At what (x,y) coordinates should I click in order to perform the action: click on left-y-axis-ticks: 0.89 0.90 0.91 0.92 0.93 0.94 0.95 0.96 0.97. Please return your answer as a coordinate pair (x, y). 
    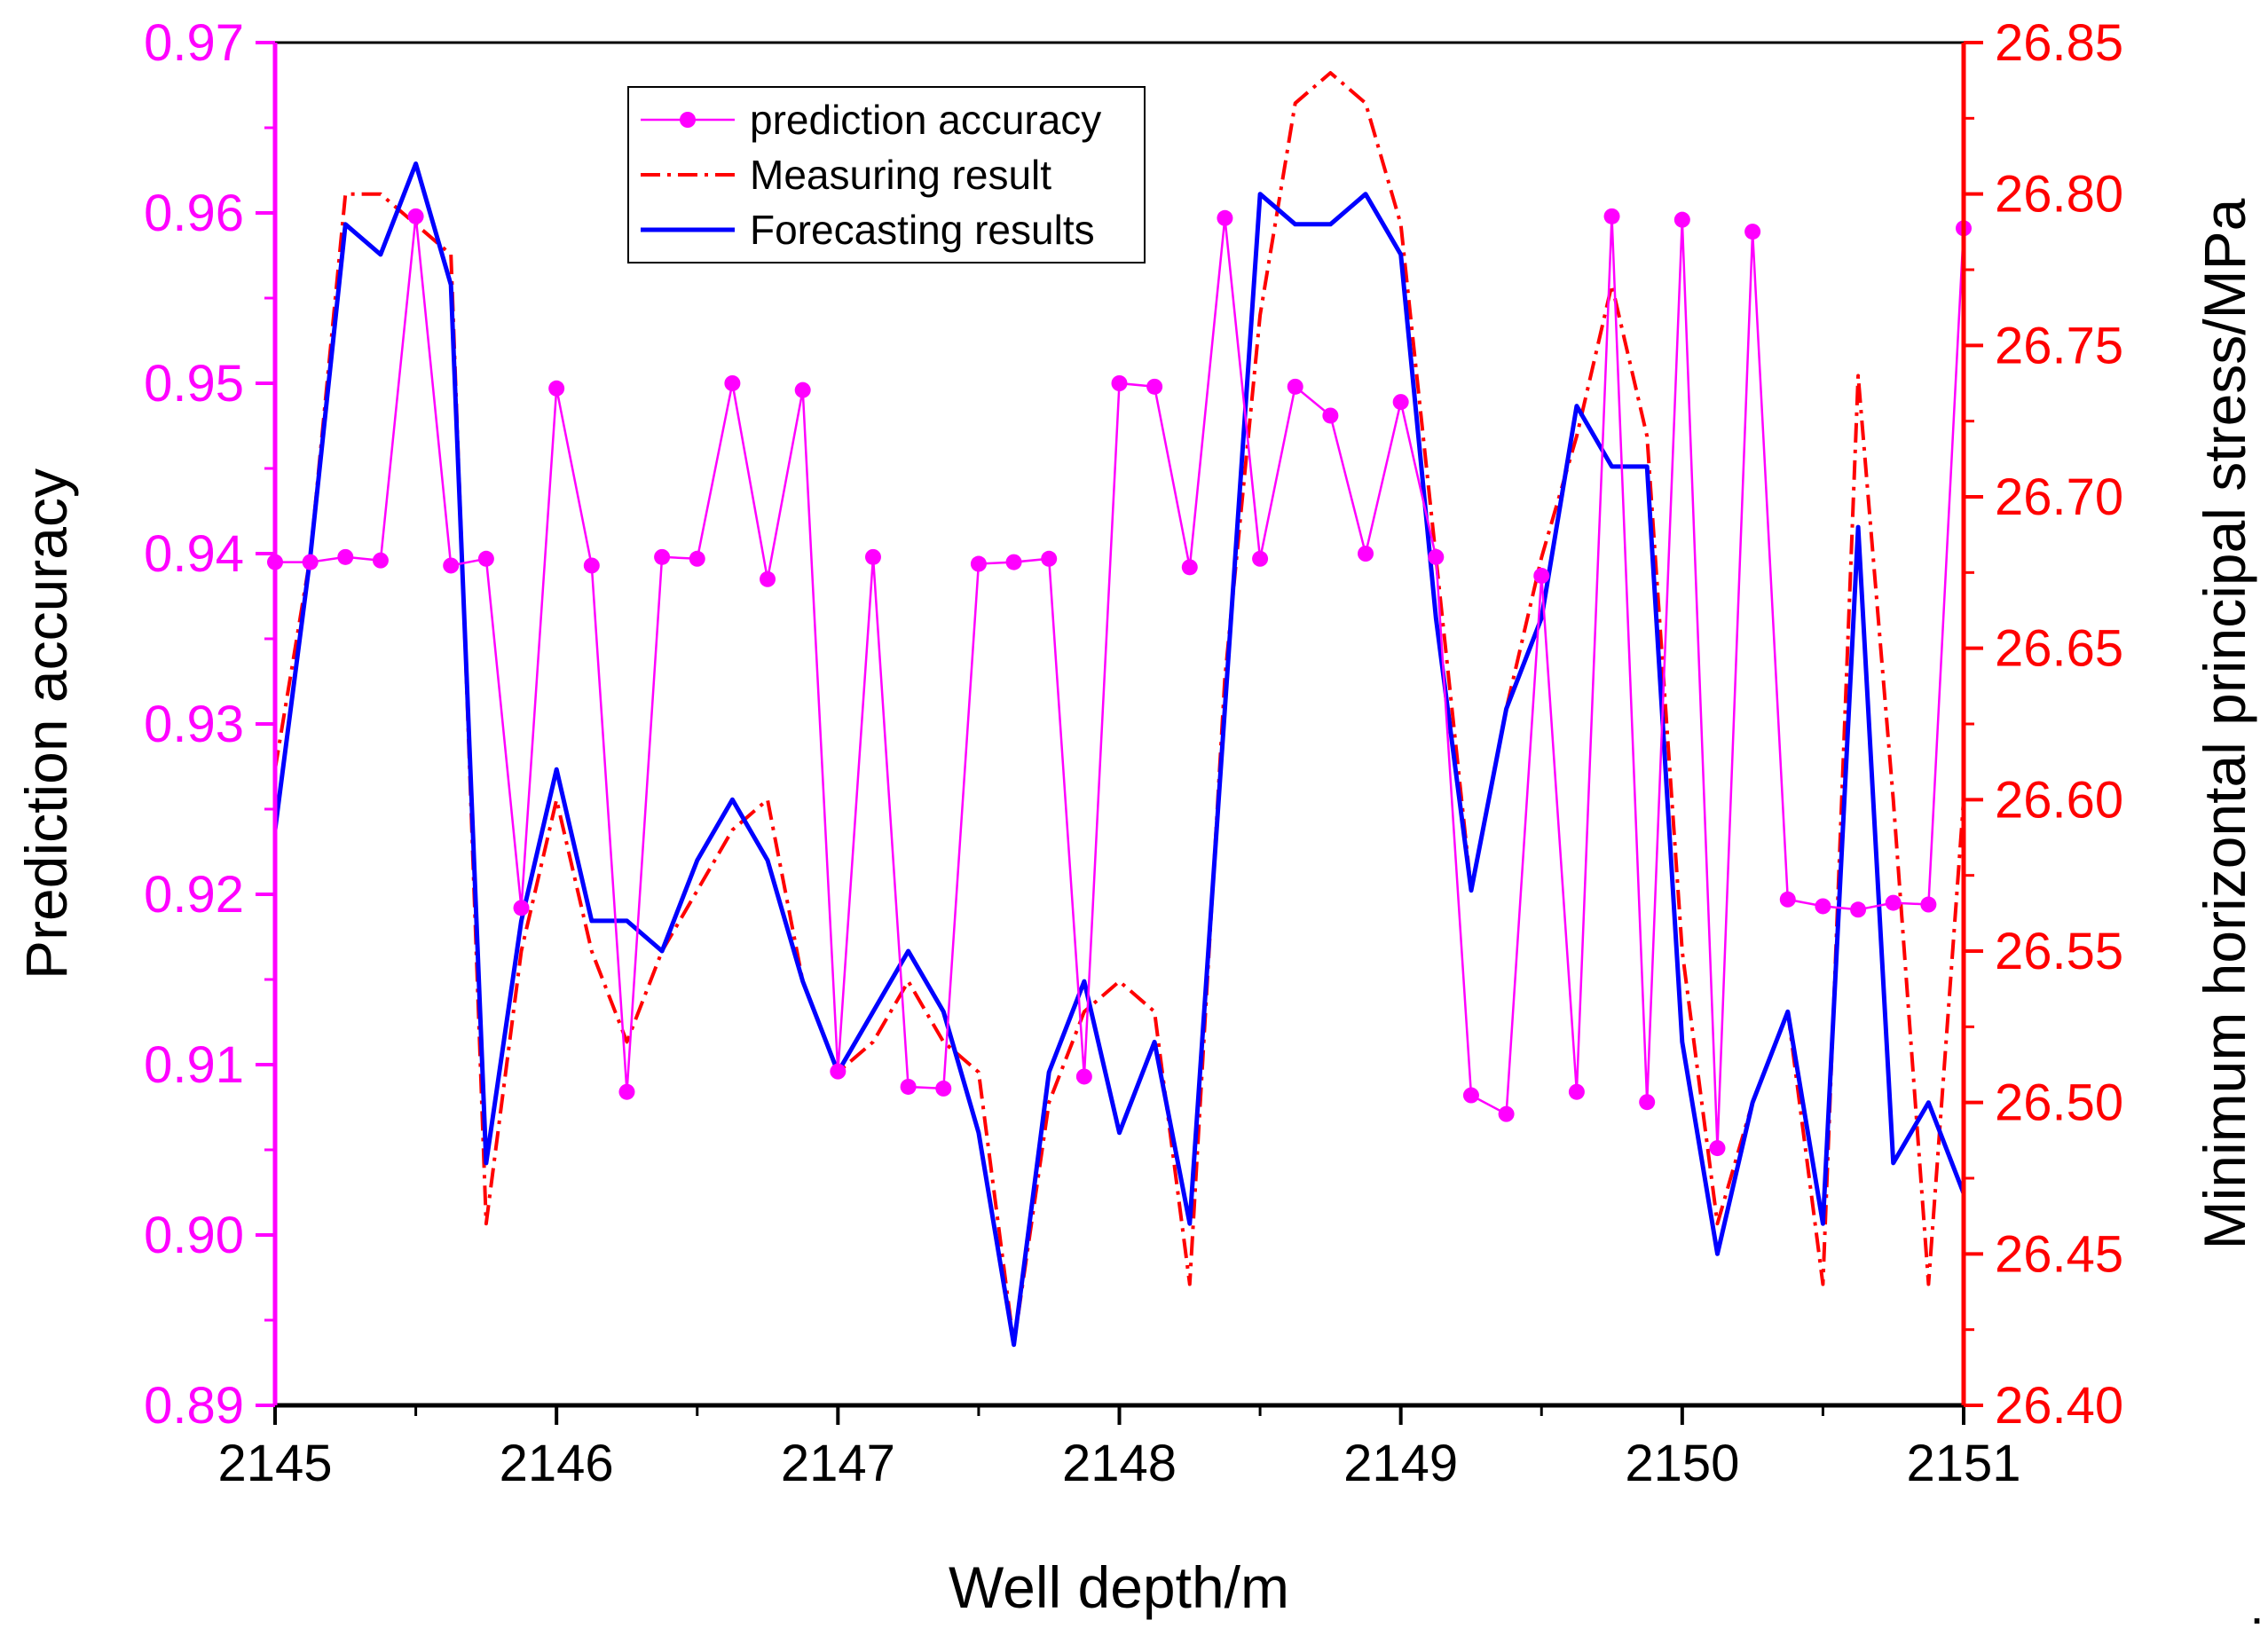
    Looking at the image, I should click on (209, 724).